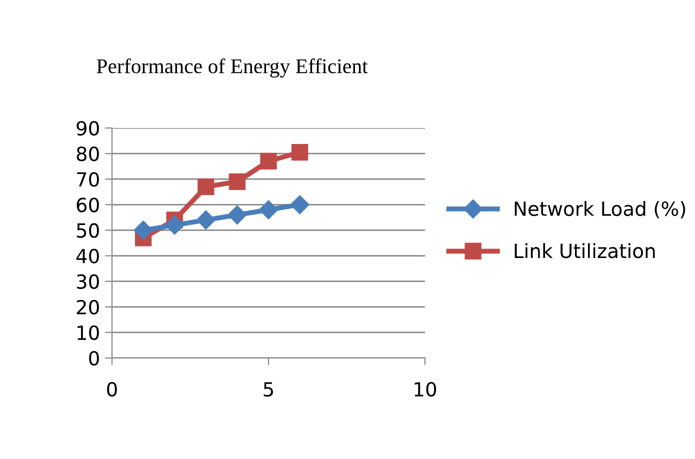 This screenshot has height=459, width=695. I want to click on y-tick-label: 40, so click(87, 256).